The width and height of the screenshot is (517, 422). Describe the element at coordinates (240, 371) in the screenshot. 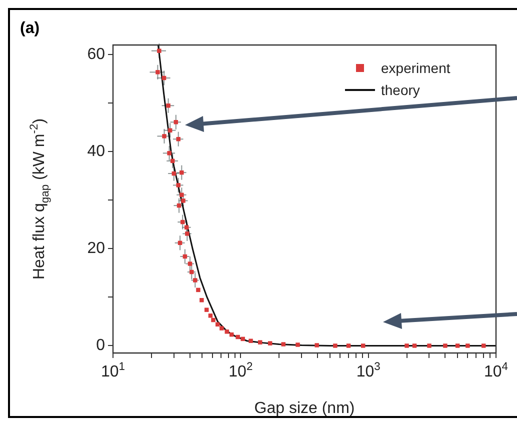

I see `x-tick-label: 10$^{2}$` at that location.